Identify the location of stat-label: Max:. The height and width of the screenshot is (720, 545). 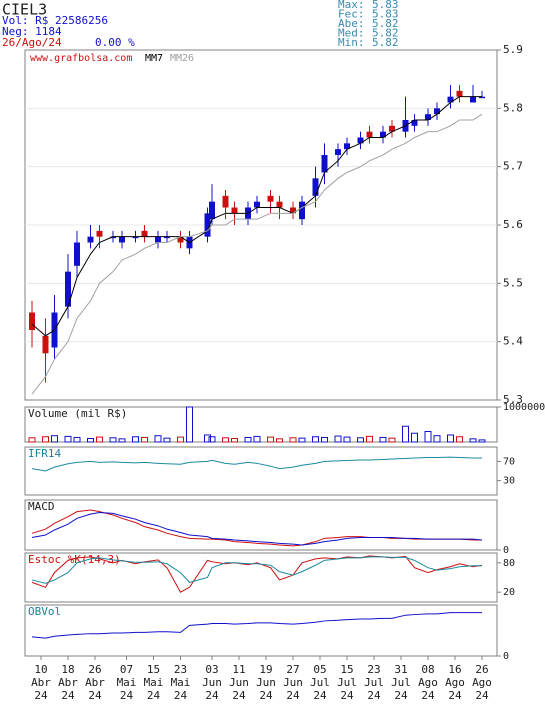
(351, 5).